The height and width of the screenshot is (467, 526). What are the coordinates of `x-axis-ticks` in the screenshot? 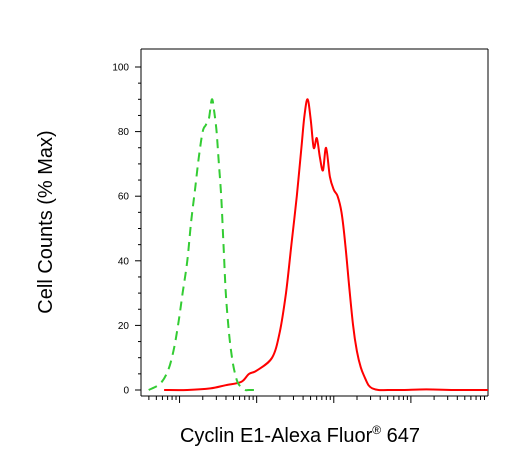 It's located at (316, 399).